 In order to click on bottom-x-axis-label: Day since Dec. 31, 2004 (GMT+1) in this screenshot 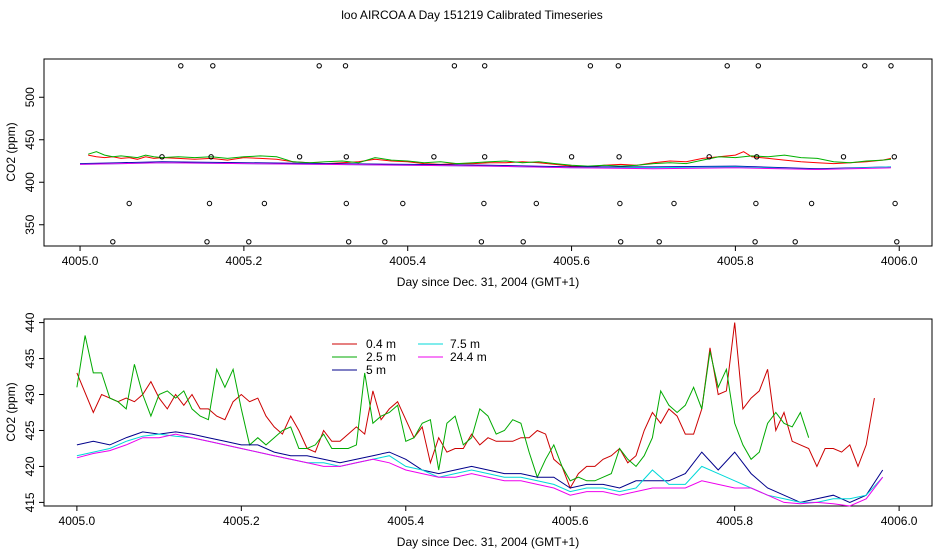, I will do `click(488, 542)`.